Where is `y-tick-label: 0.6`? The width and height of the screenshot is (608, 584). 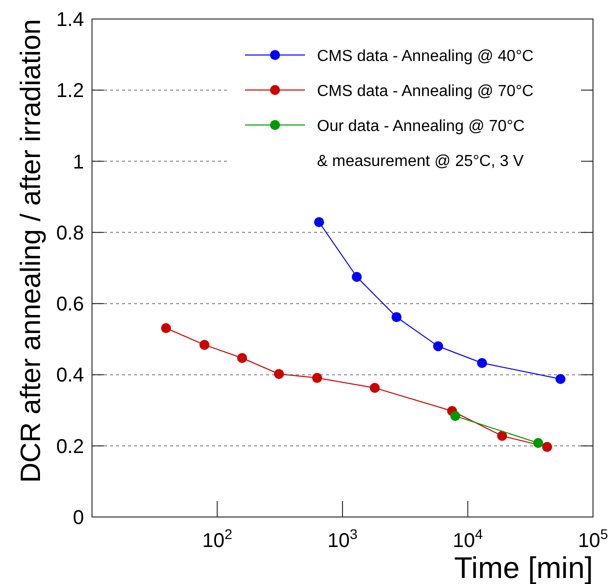 y-tick-label: 0.6 is located at coordinates (70, 305).